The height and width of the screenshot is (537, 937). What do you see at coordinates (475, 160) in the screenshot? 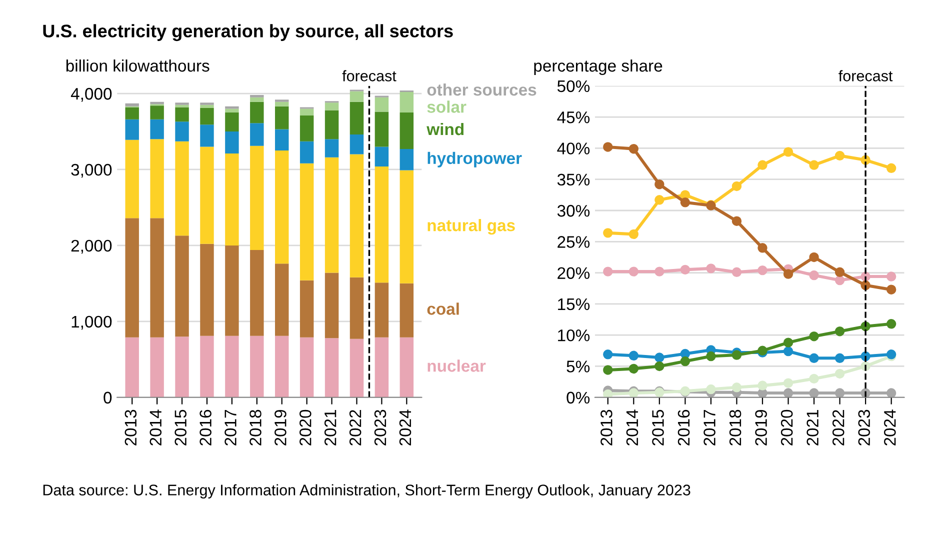
I see `series-label: hydropower` at bounding box center [475, 160].